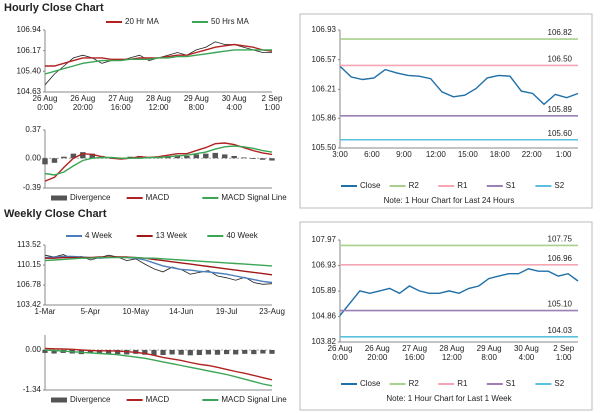 This screenshot has width=600, height=413. Describe the element at coordinates (196, 98) in the screenshot. I see `x-tick-label: 29 Aug` at that location.